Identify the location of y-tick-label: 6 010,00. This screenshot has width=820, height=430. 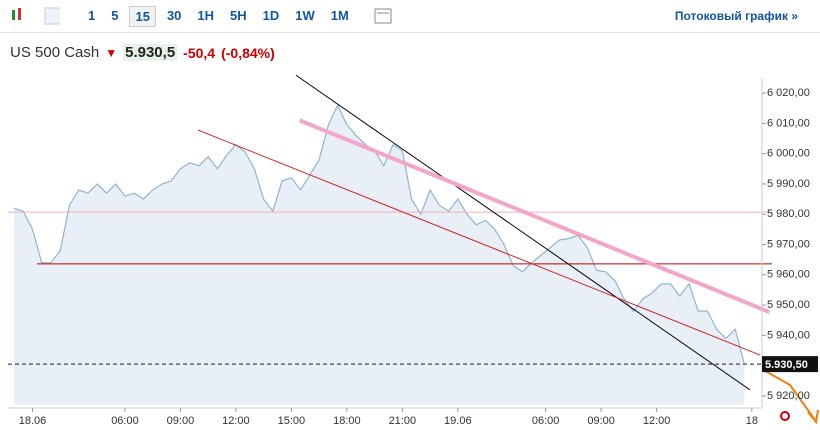
(788, 123).